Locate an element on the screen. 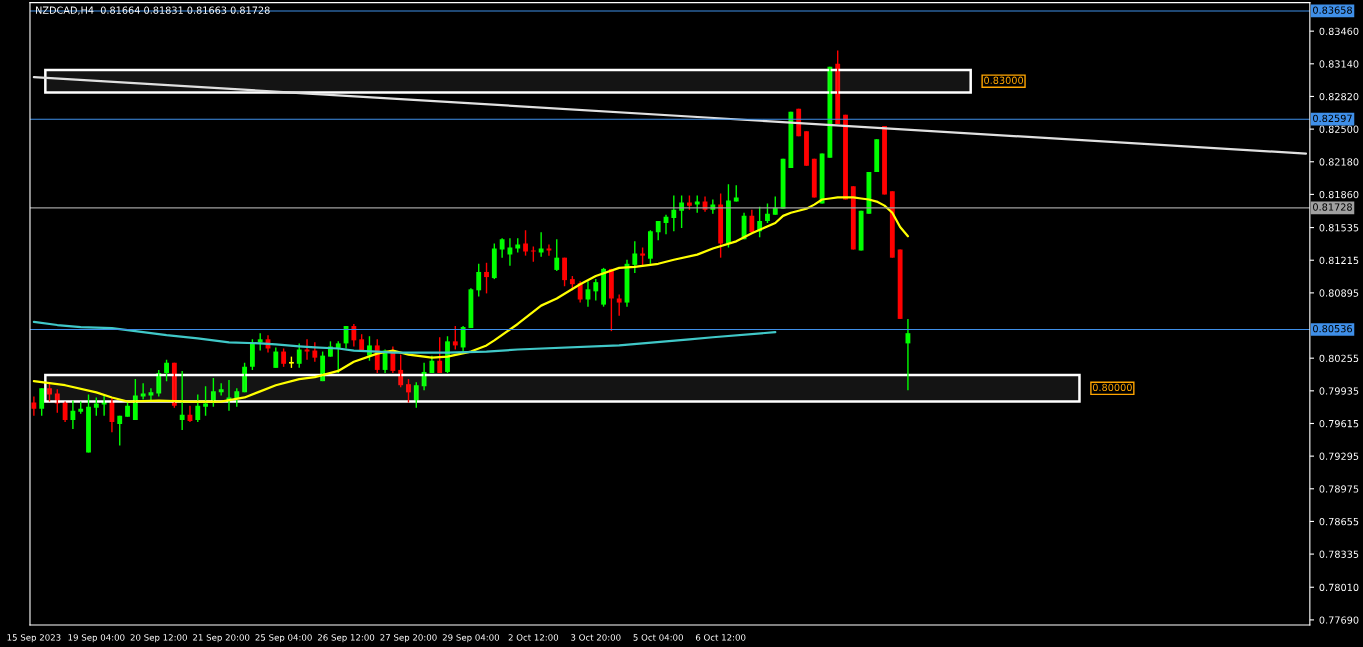 This screenshot has width=1363, height=647. y-tick-label: 0.80895 is located at coordinates (1339, 293).